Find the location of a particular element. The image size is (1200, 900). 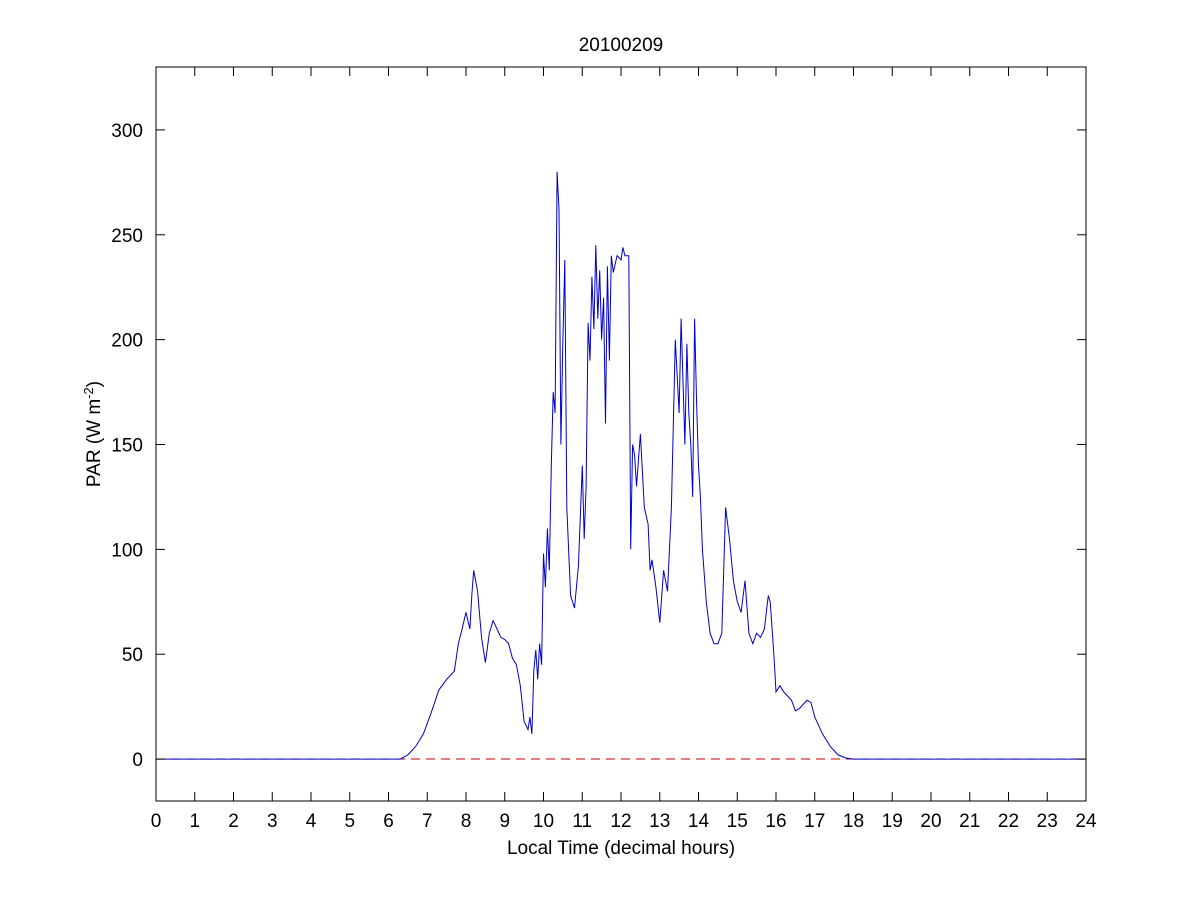

x-tick-label: 23 is located at coordinates (1047, 821).